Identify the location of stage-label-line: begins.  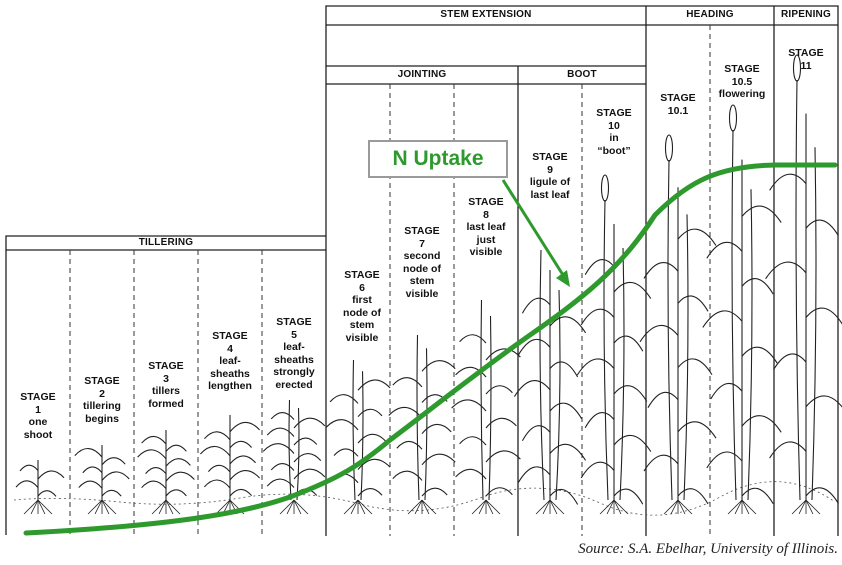
(102, 418).